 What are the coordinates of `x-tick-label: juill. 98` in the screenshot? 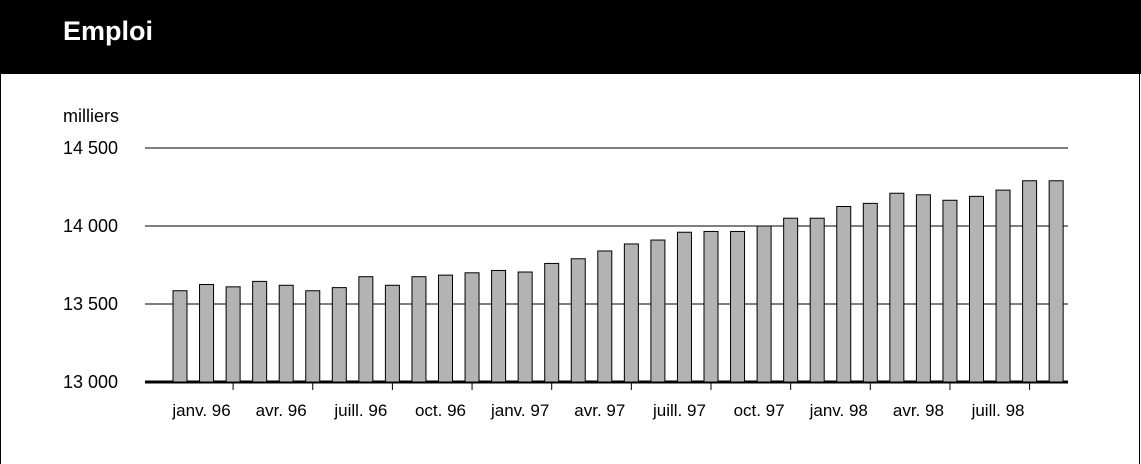 It's located at (998, 410).